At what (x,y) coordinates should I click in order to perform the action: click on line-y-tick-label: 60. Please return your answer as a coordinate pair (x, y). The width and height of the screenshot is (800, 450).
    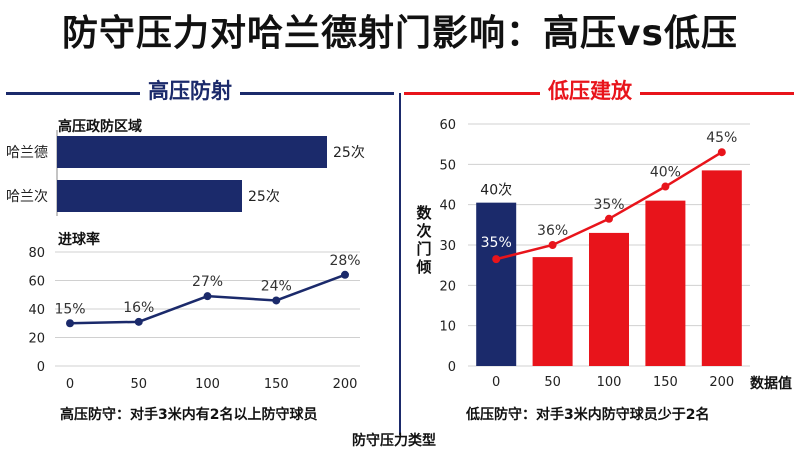
    Looking at the image, I should click on (36, 282).